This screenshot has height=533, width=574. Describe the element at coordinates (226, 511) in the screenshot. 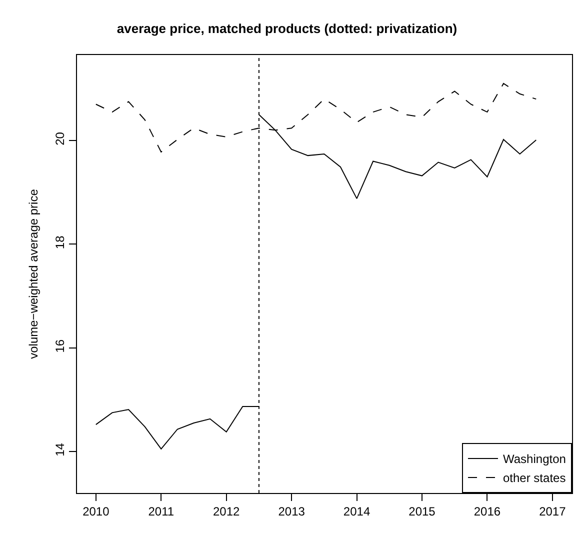

I see `x-tick-label: 2012` at that location.